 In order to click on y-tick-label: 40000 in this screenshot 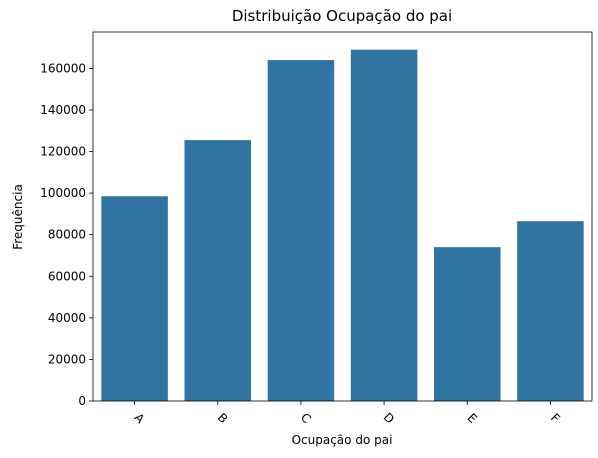, I will do `click(67, 318)`.